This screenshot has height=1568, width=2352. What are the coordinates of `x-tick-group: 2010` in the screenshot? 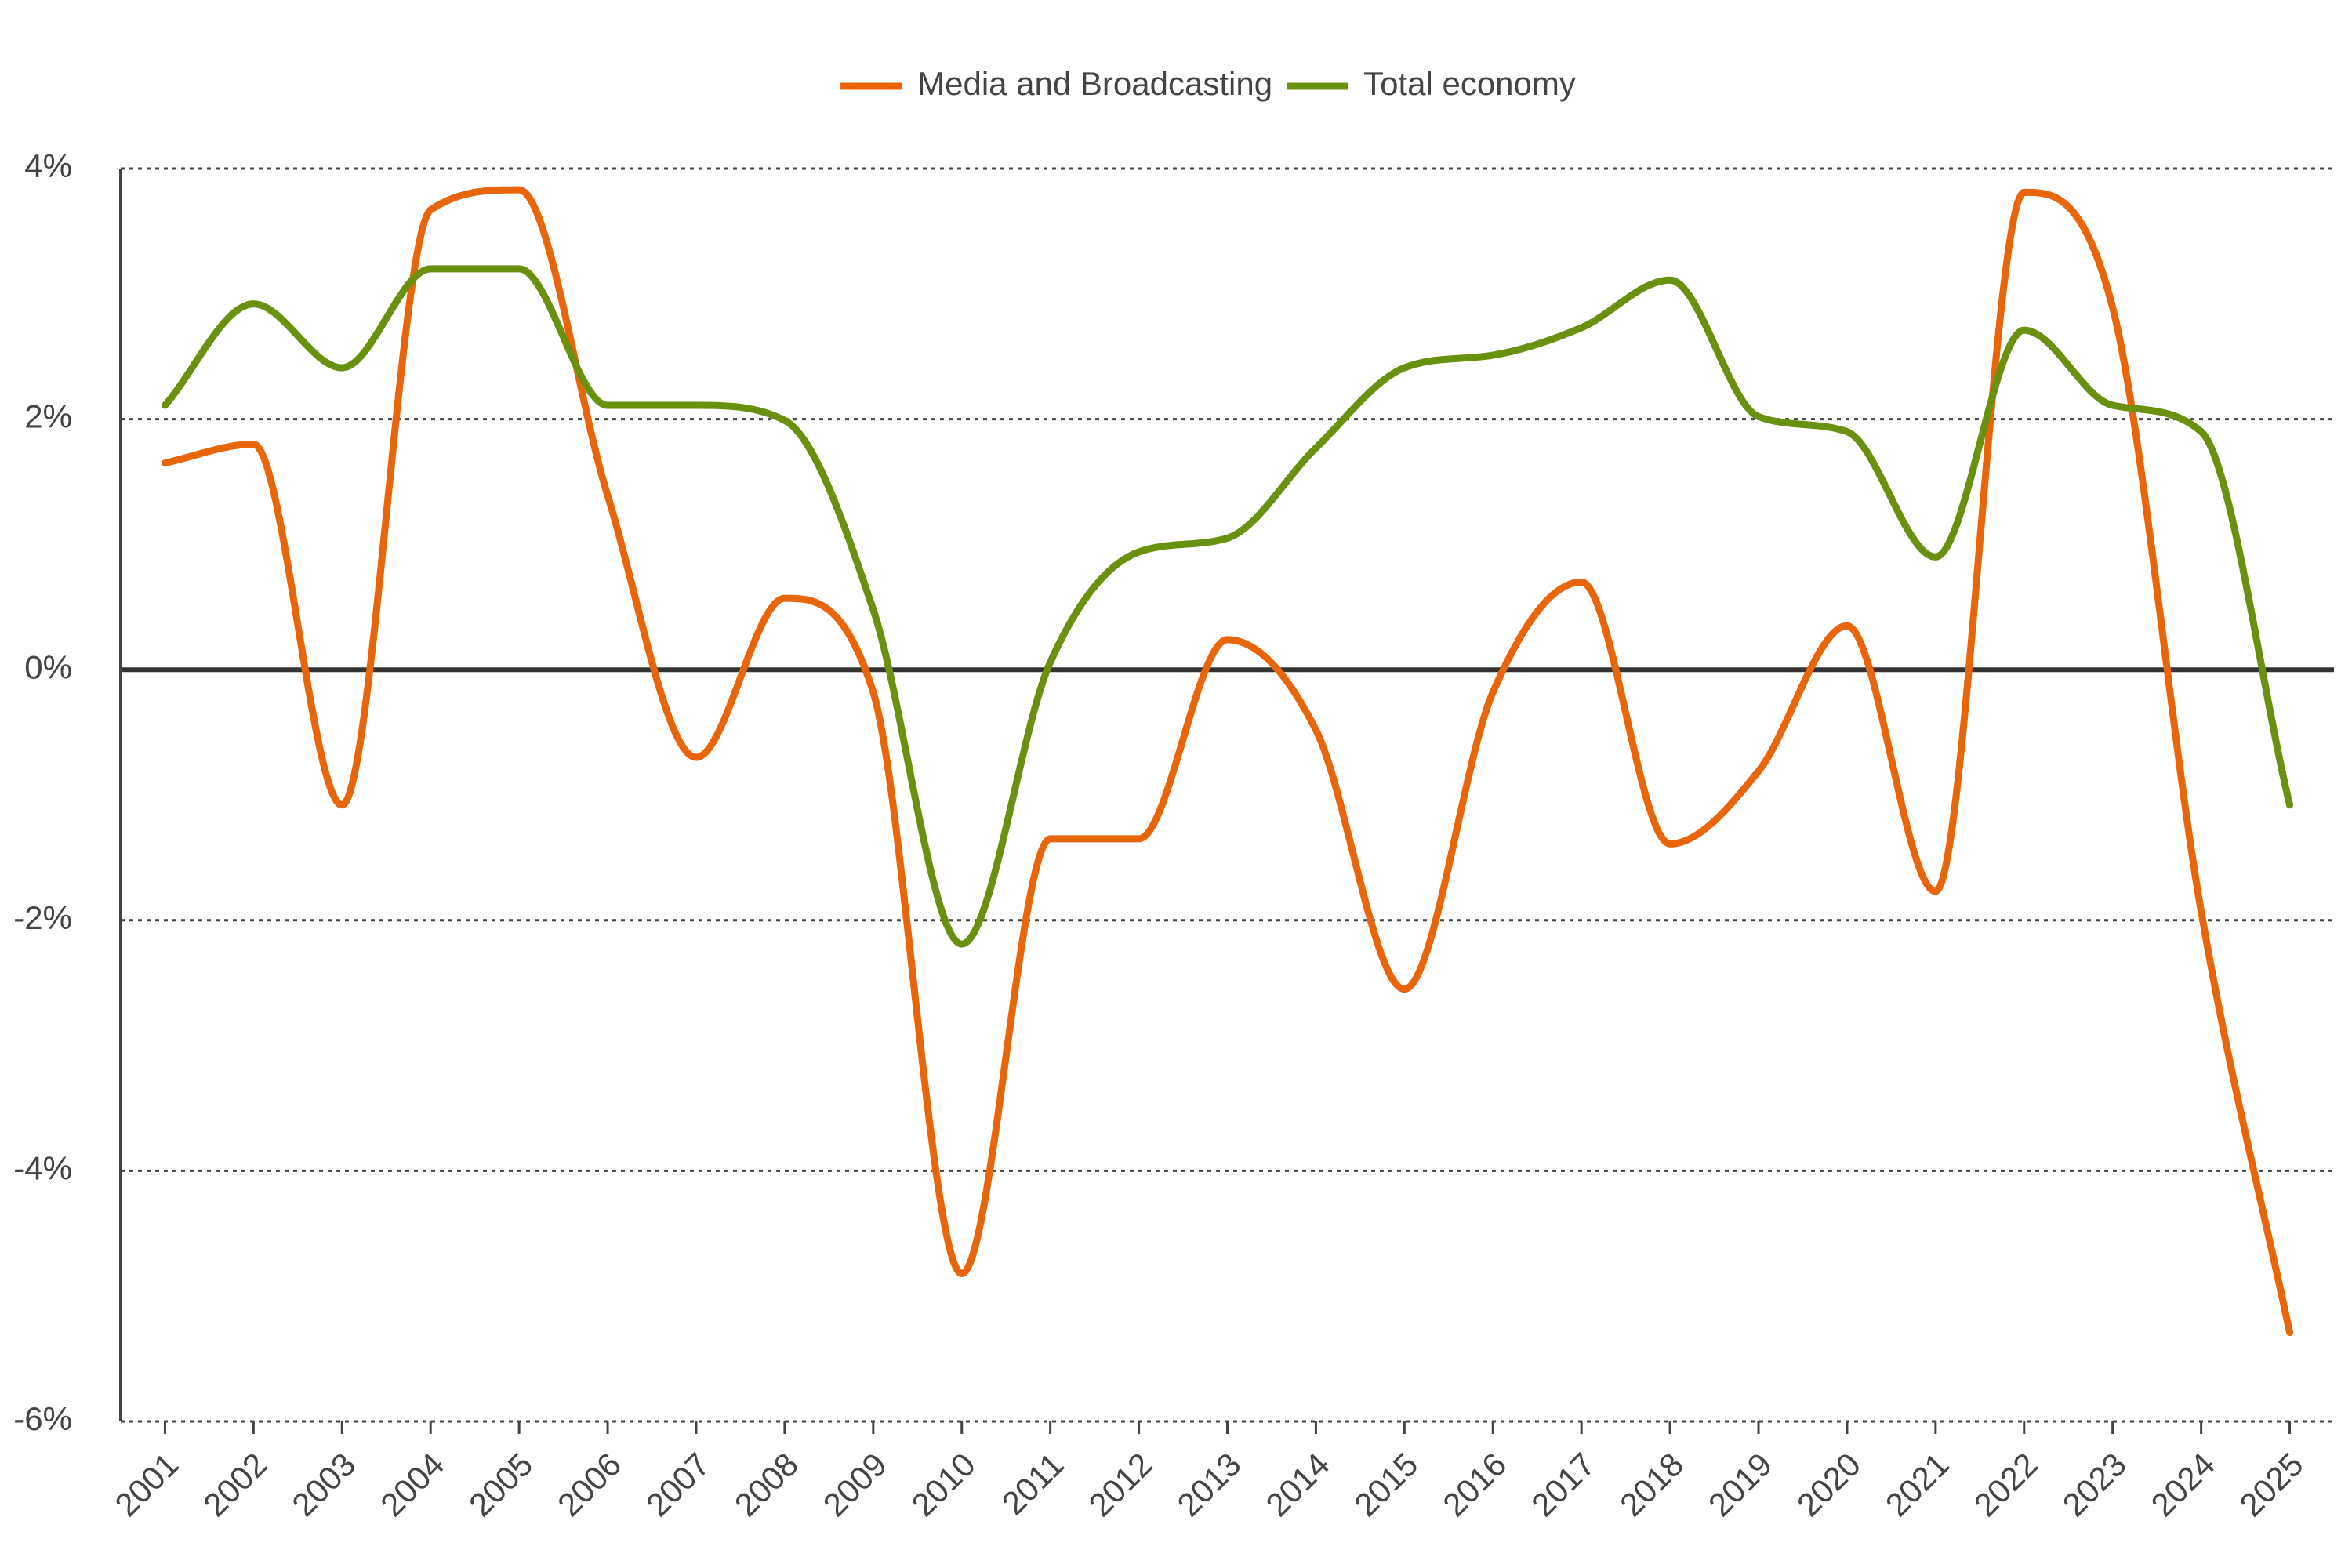 It's located at (944, 1484).